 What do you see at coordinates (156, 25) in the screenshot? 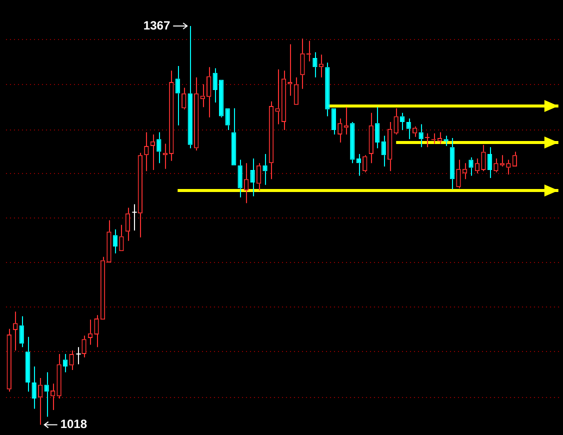
I see `annotation: 1367` at bounding box center [156, 25].